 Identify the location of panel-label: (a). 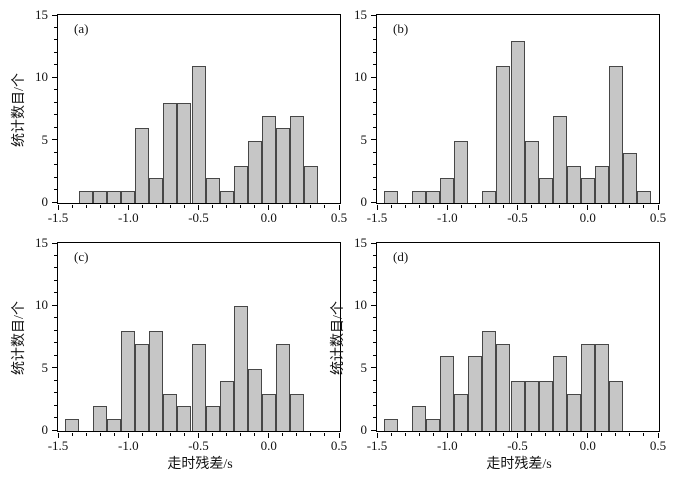
(81, 28).